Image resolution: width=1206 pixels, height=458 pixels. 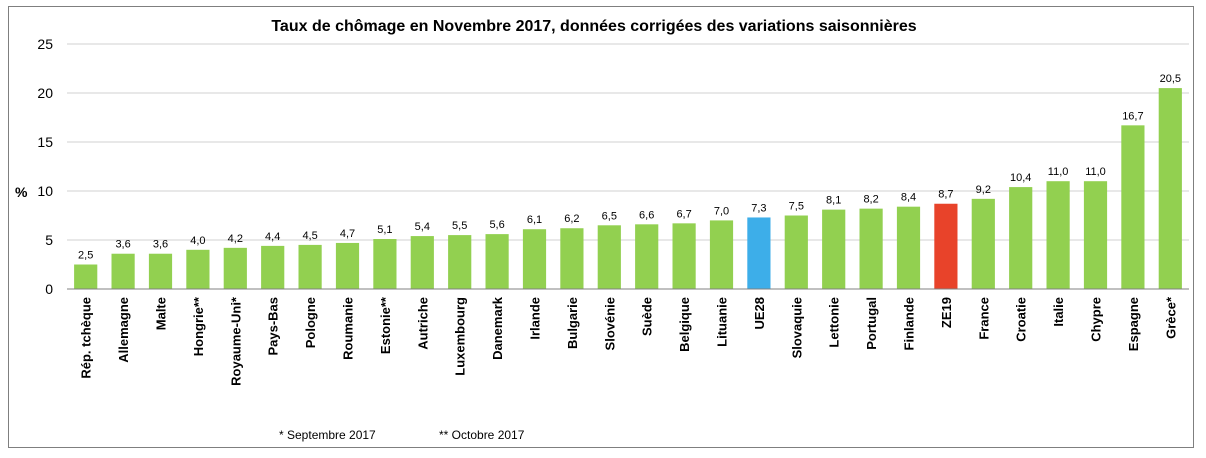 What do you see at coordinates (1021, 319) in the screenshot?
I see `category-label: Croatie` at bounding box center [1021, 319].